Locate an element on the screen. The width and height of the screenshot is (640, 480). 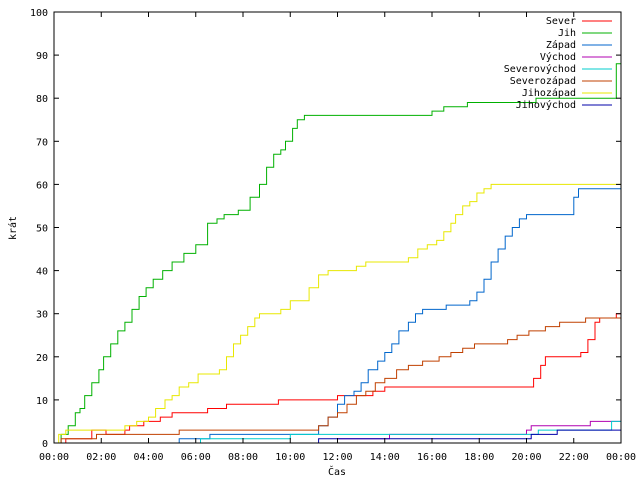
legend-label: Severozápad is located at coordinates (543, 81).